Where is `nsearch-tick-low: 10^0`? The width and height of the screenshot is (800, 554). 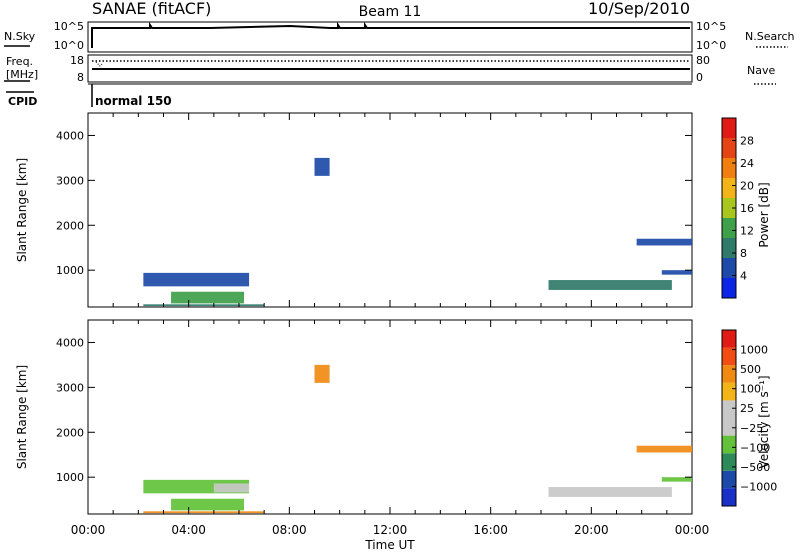 nsearch-tick-low: 10^0 is located at coordinates (711, 45).